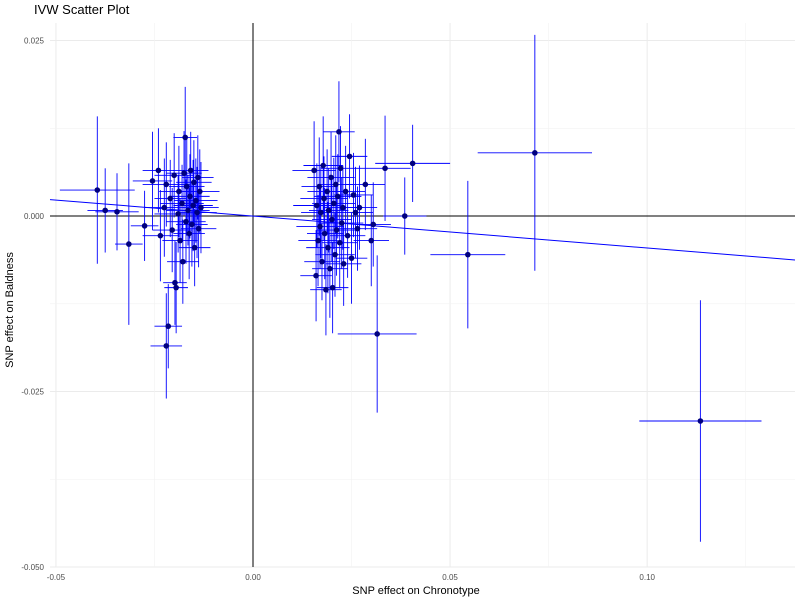 The image size is (800, 600). I want to click on x-tick-label: 0.10, so click(647, 577).